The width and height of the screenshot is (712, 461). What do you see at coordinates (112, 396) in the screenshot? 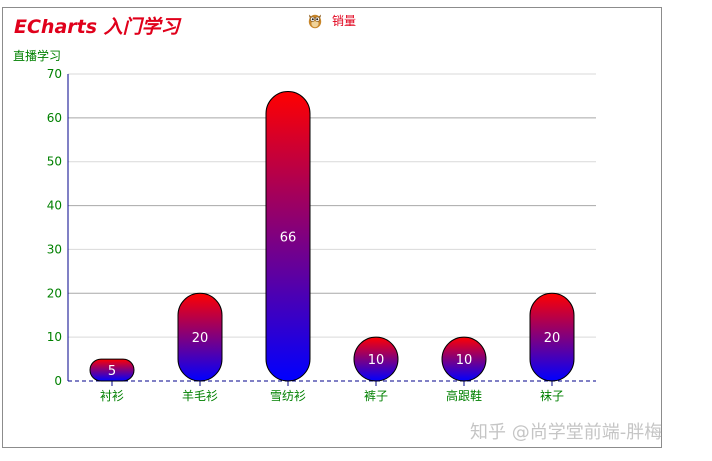
I see `x-tick-label: 衬衫` at bounding box center [112, 396].